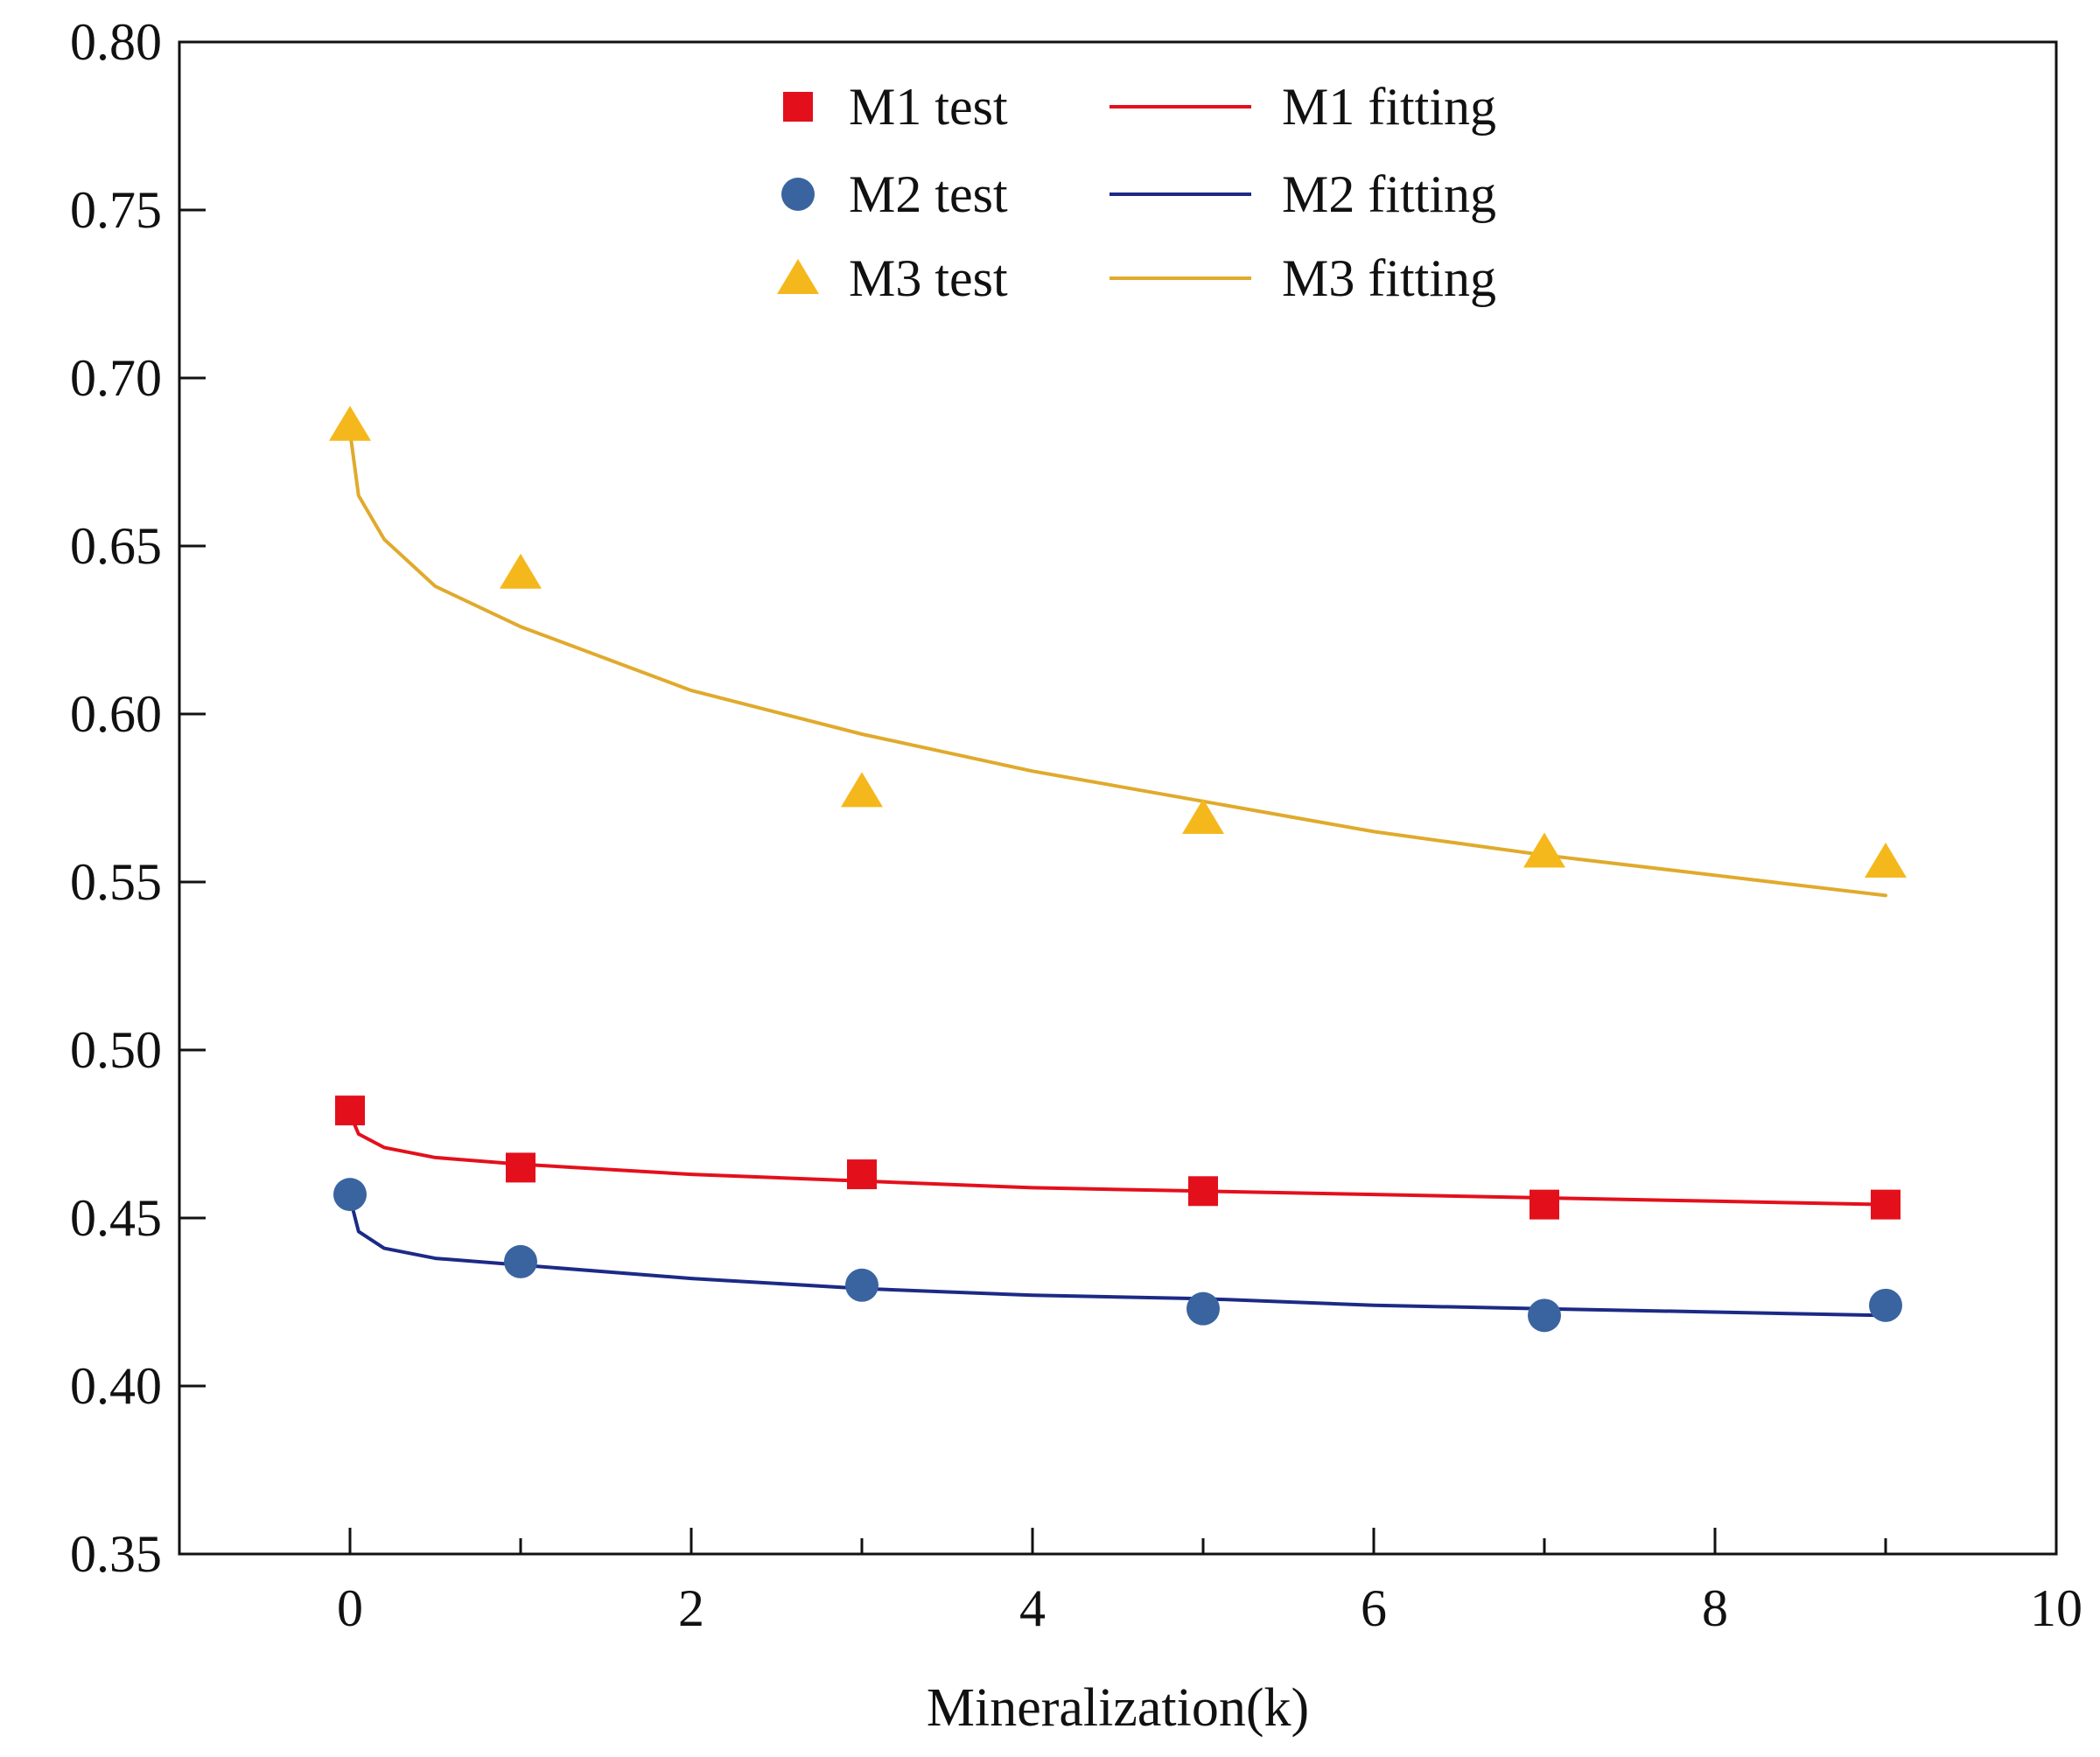 The image size is (2100, 1757). I want to click on y-tick-label: 0.50, so click(116, 1050).